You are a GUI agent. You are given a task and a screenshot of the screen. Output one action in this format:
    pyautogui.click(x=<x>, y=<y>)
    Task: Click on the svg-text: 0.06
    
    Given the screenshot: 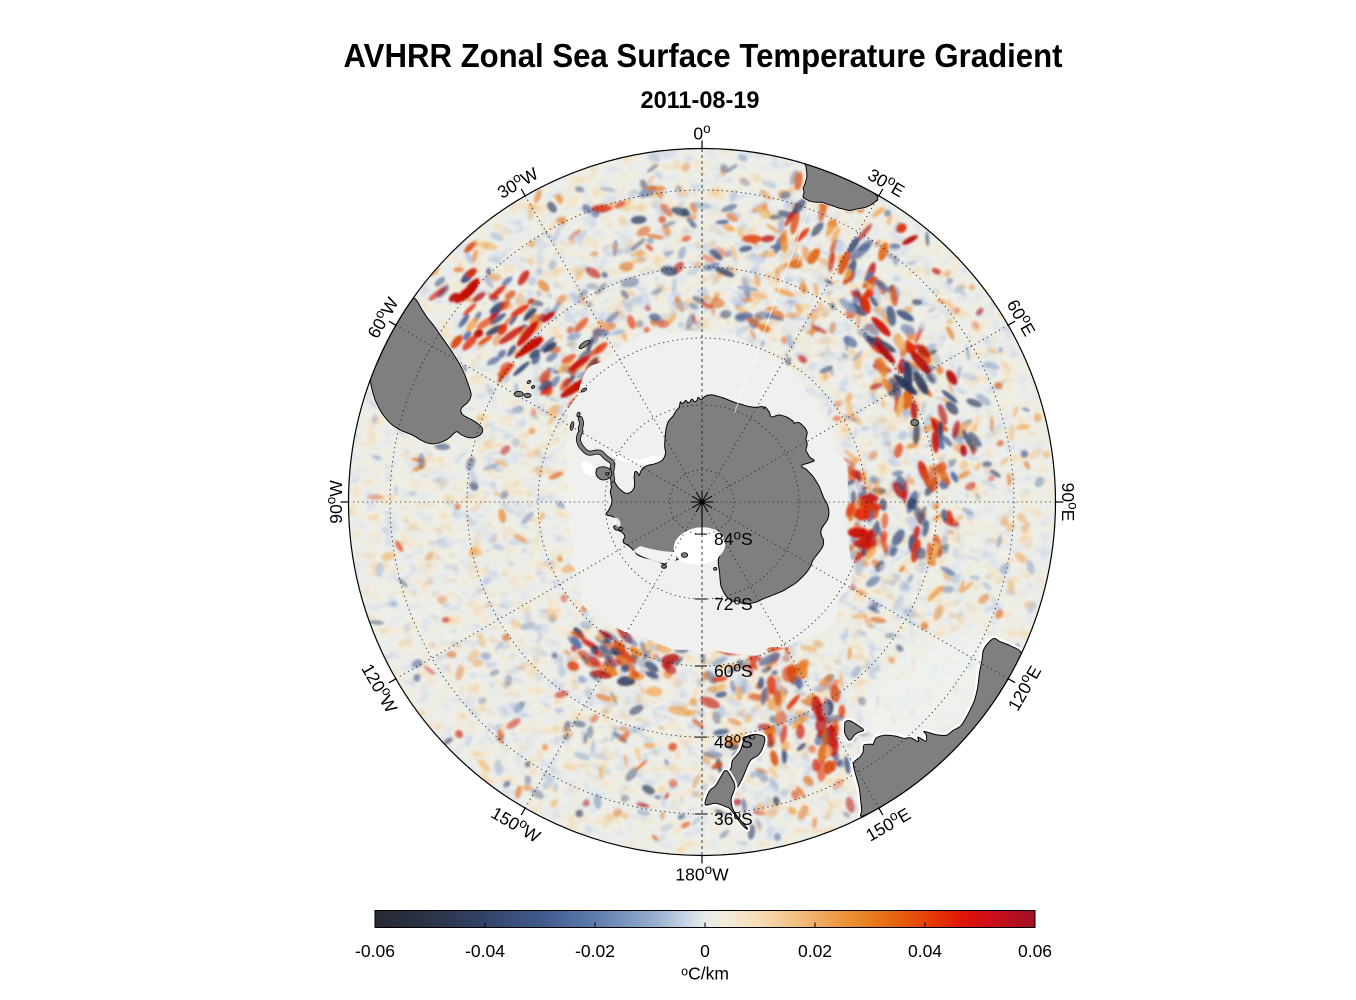 What is the action you would take?
    pyautogui.click(x=1035, y=951)
    